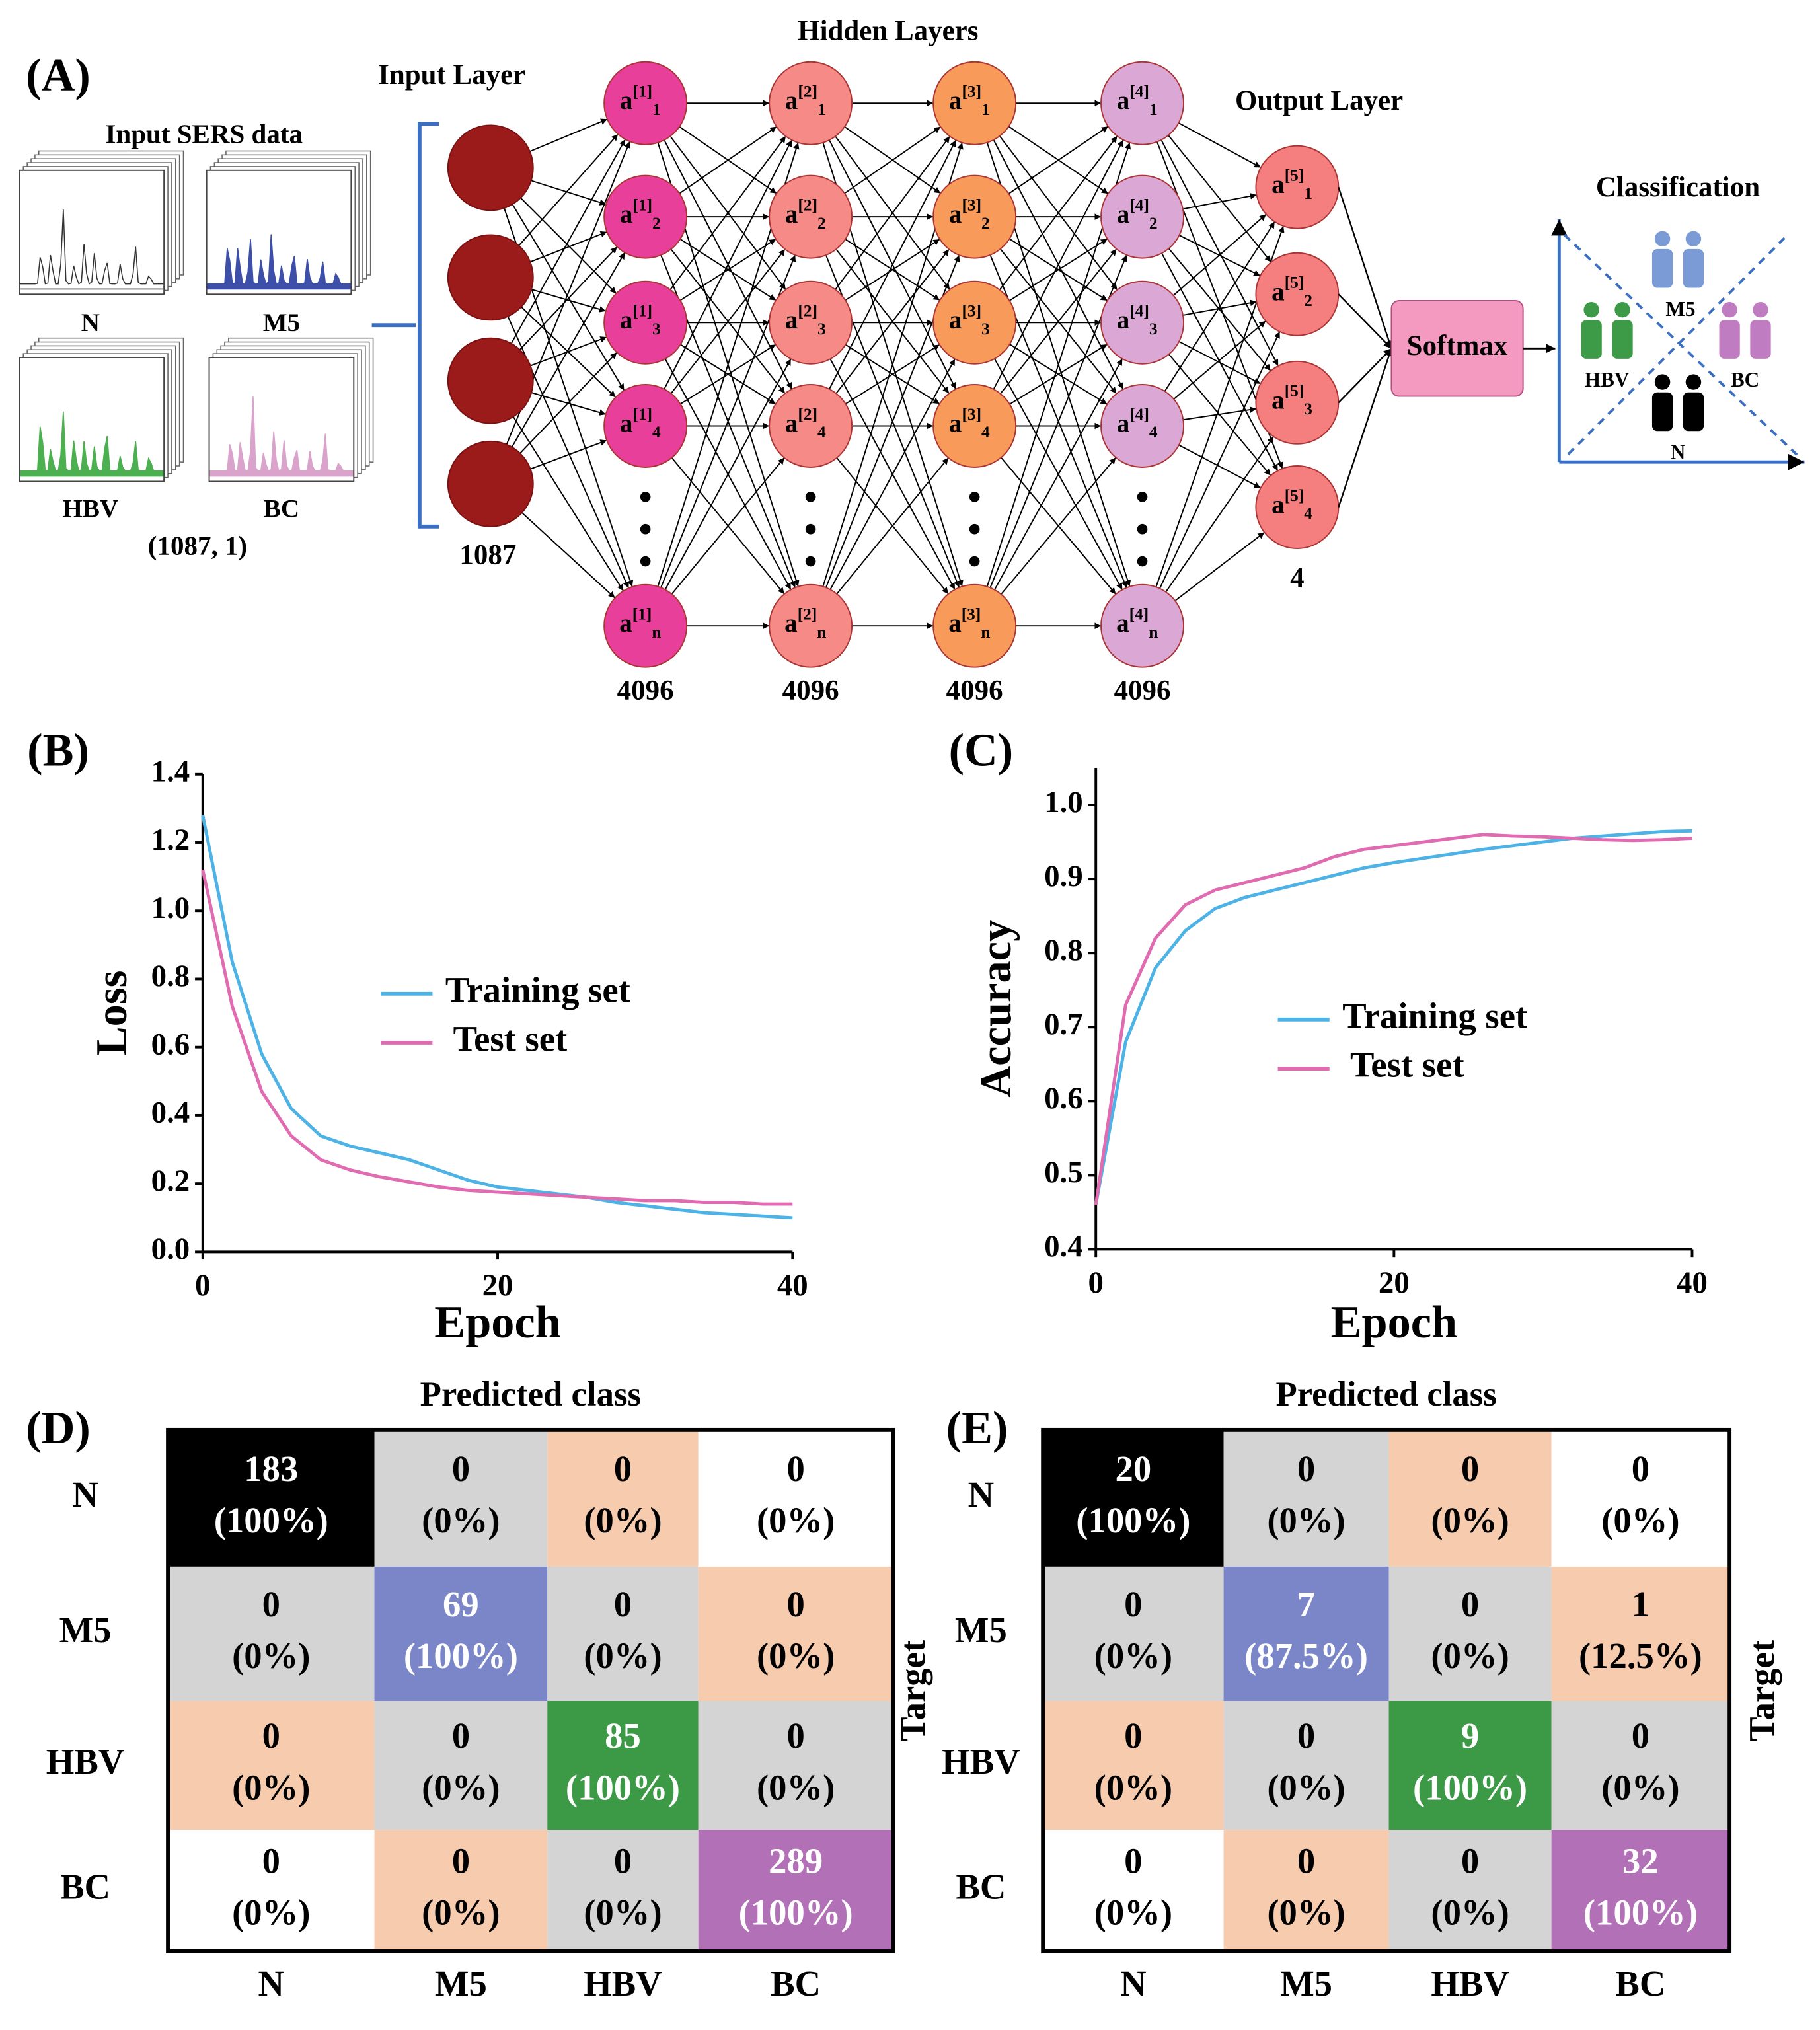  I want to click on hidden-title: Hidden Layers, so click(888, 31).